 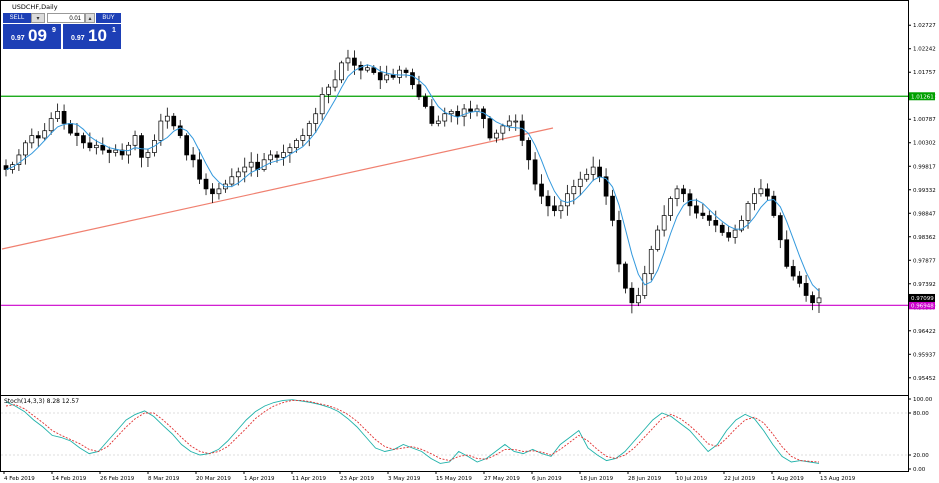 I want to click on lot-dropdown-icon: ▾, so click(x=38, y=18).